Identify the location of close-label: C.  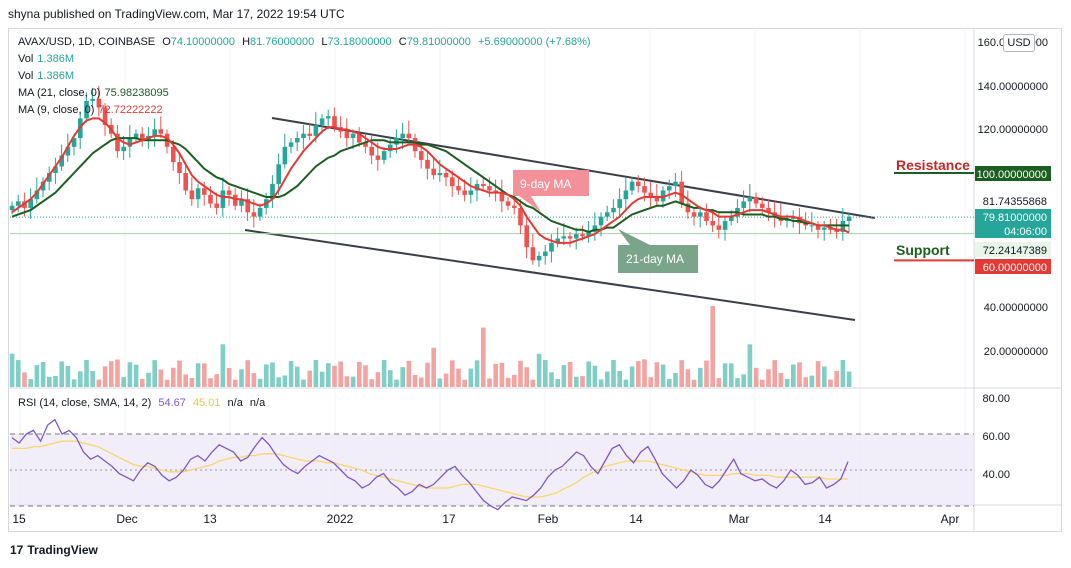
(402, 42).